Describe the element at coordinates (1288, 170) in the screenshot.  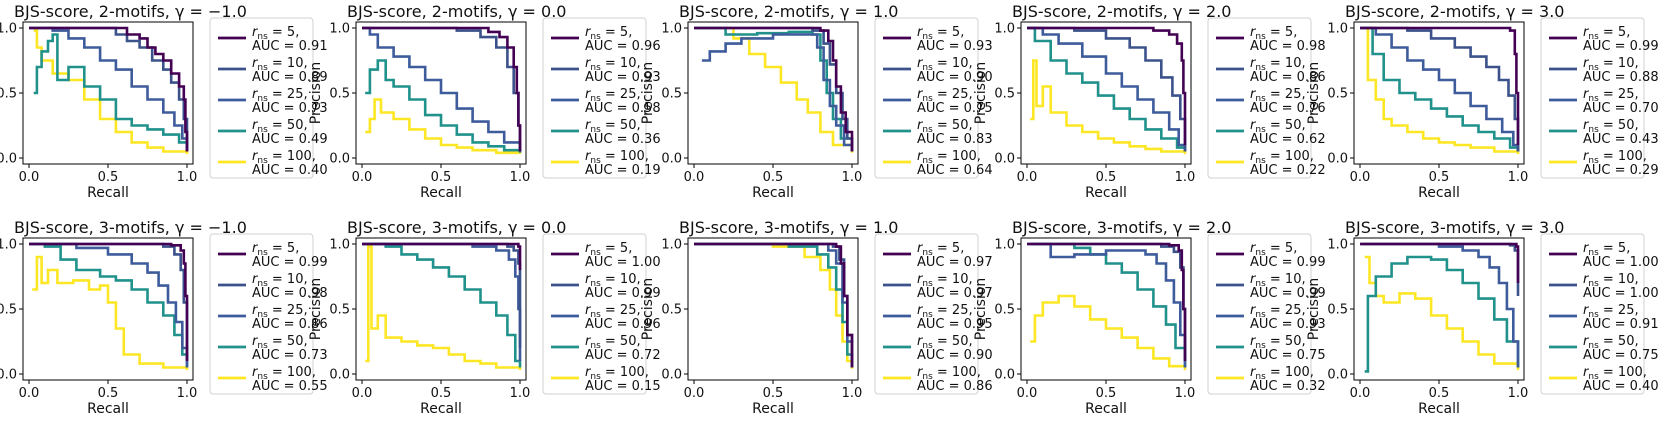
I see `legend-auc-rns-100: AUC = 0.22` at that location.